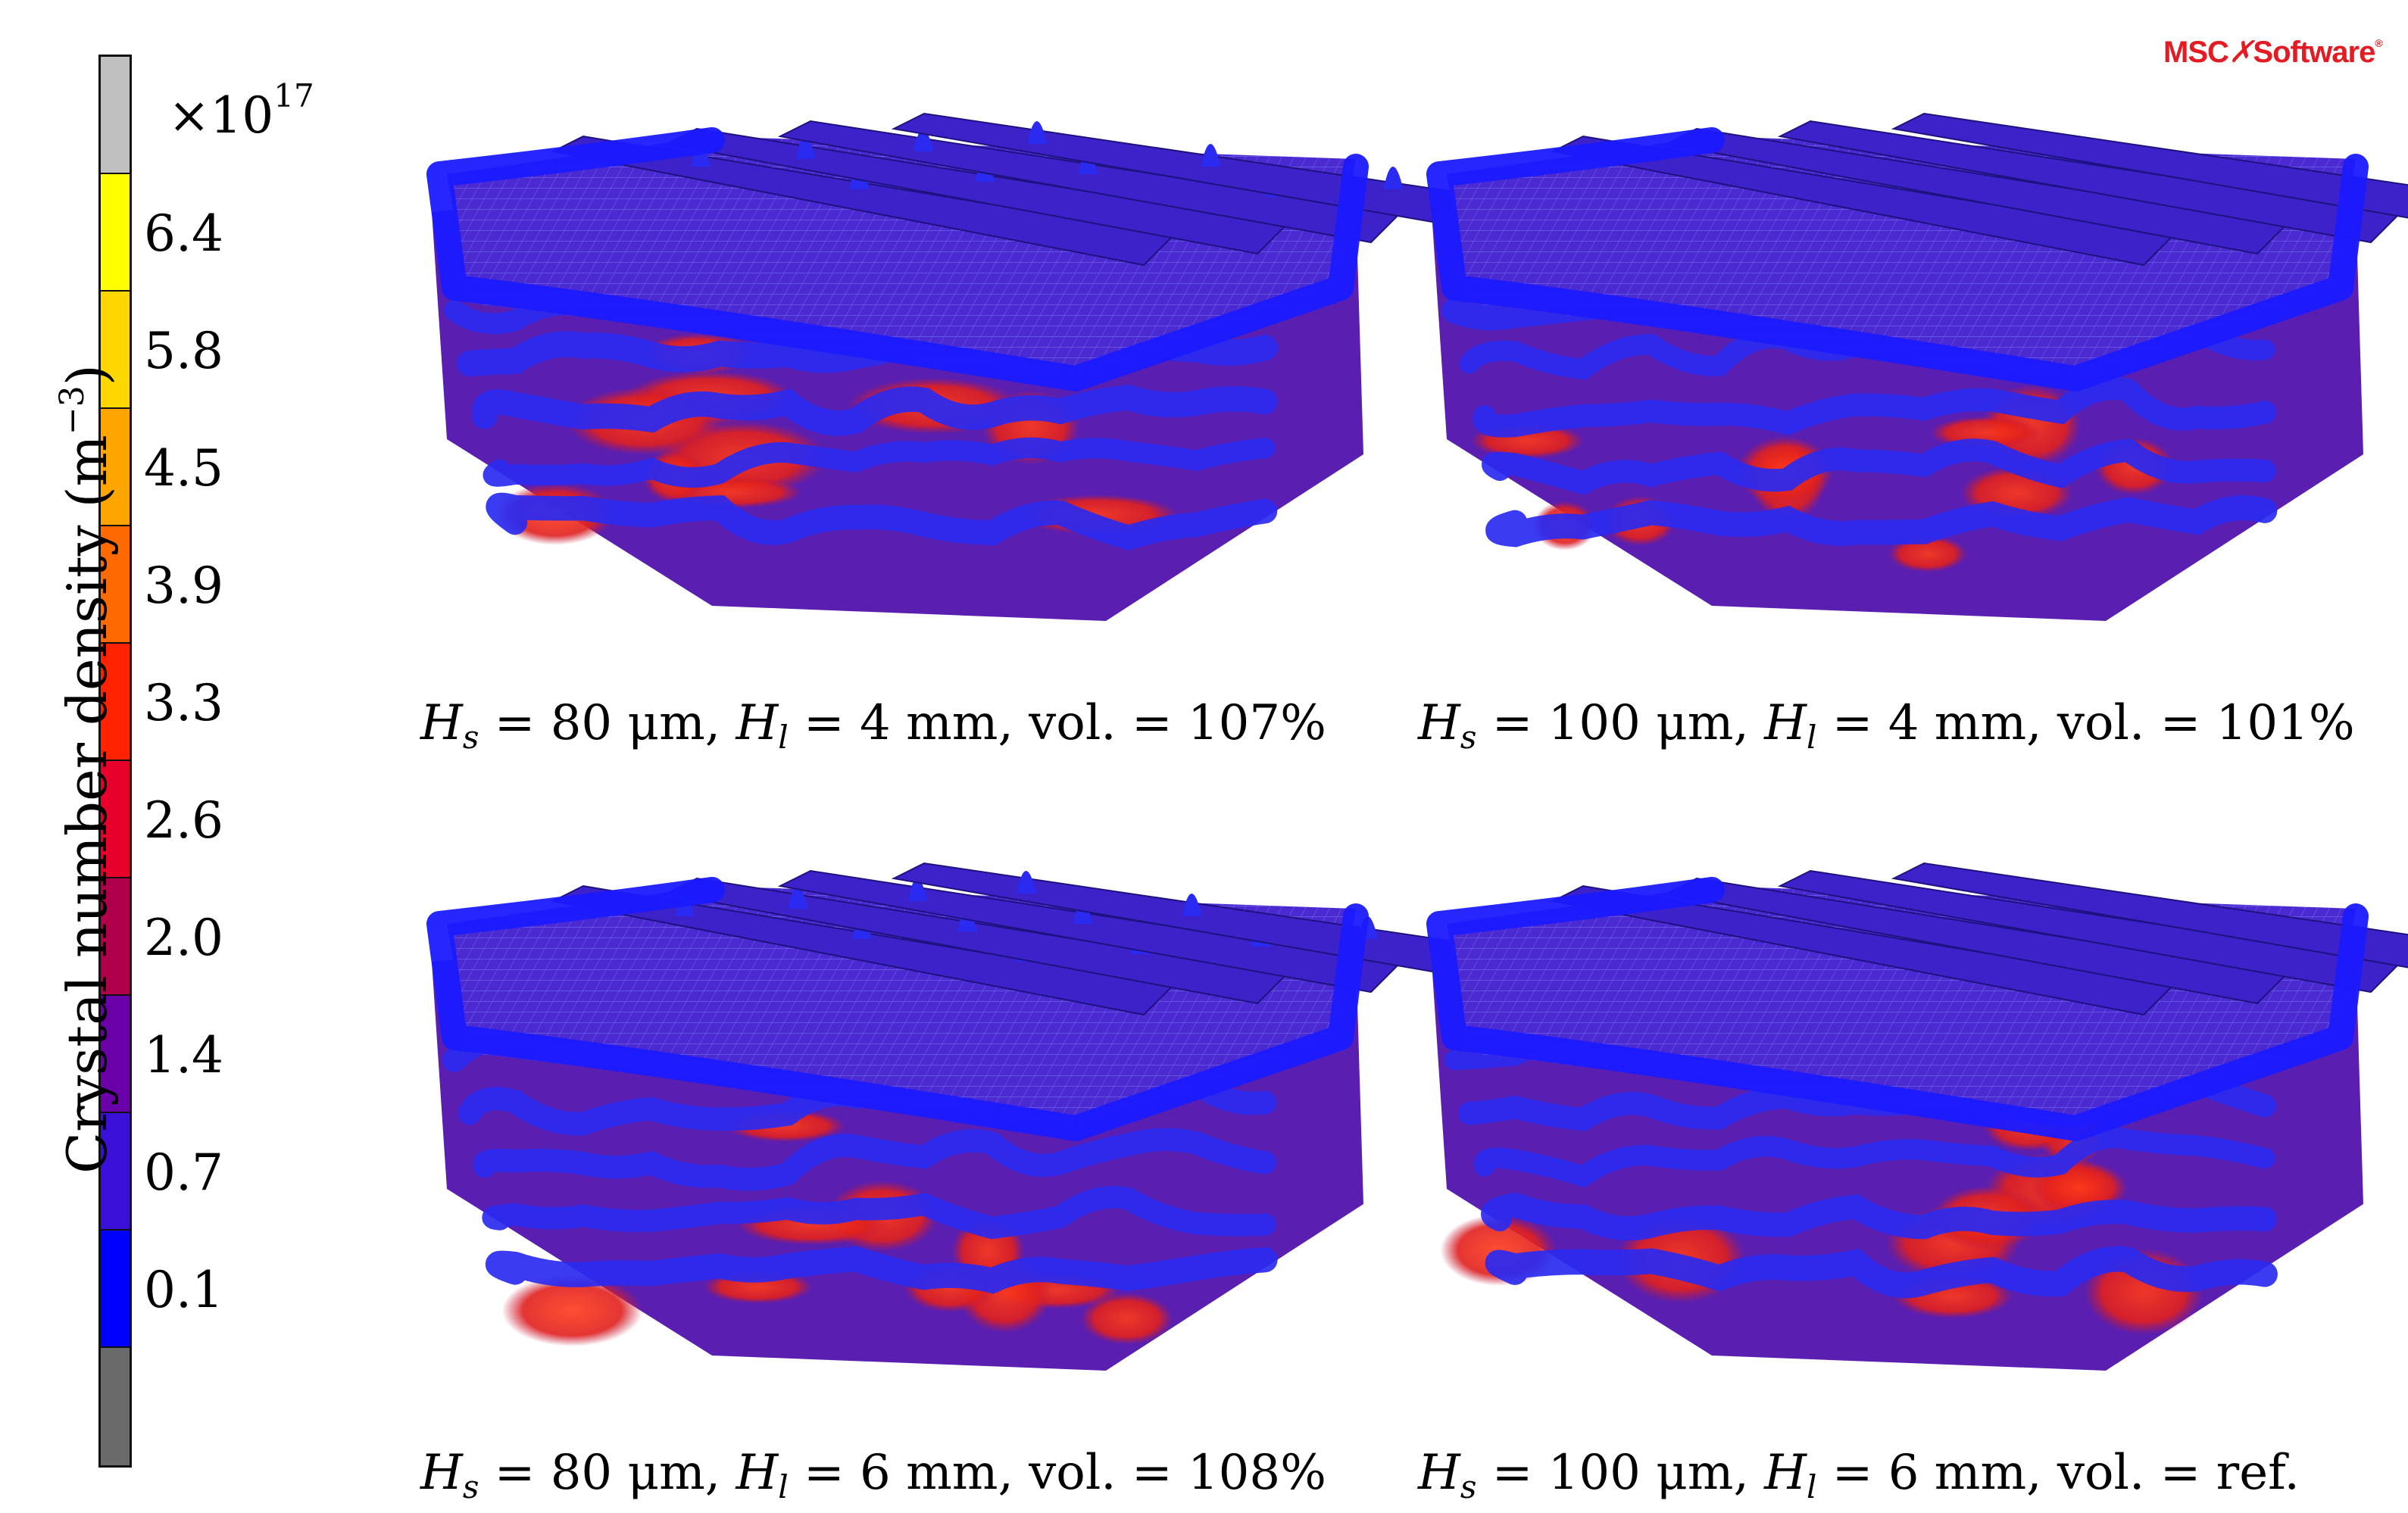 This screenshot has height=1513, width=2408. Describe the element at coordinates (183, 350) in the screenshot. I see `colorbar-tick-label: 5.8` at that location.